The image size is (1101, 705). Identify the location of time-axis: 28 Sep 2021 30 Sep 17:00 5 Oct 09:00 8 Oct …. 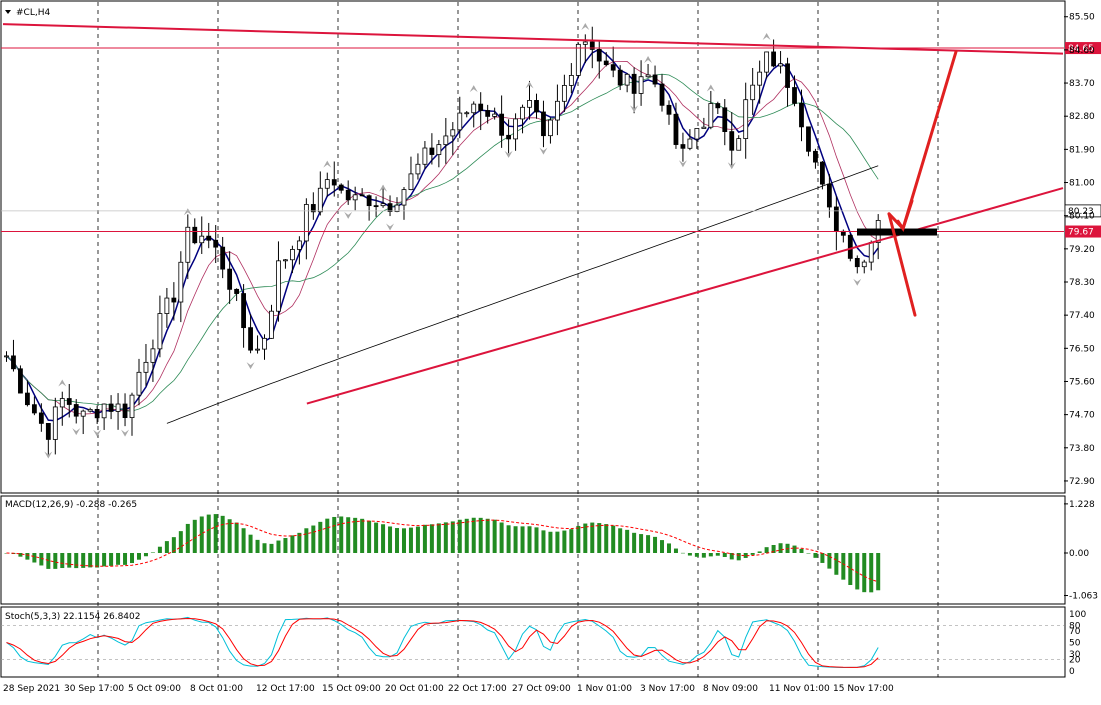
(448, 689).